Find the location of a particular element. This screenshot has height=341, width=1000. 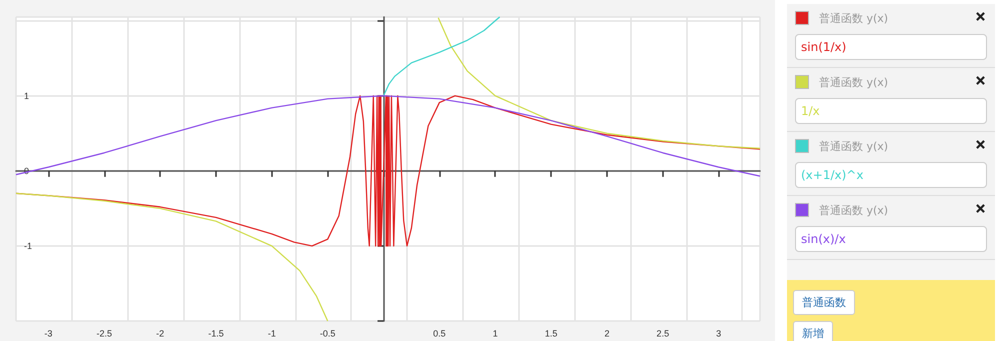

x-tick-label: -3 is located at coordinates (48, 333).